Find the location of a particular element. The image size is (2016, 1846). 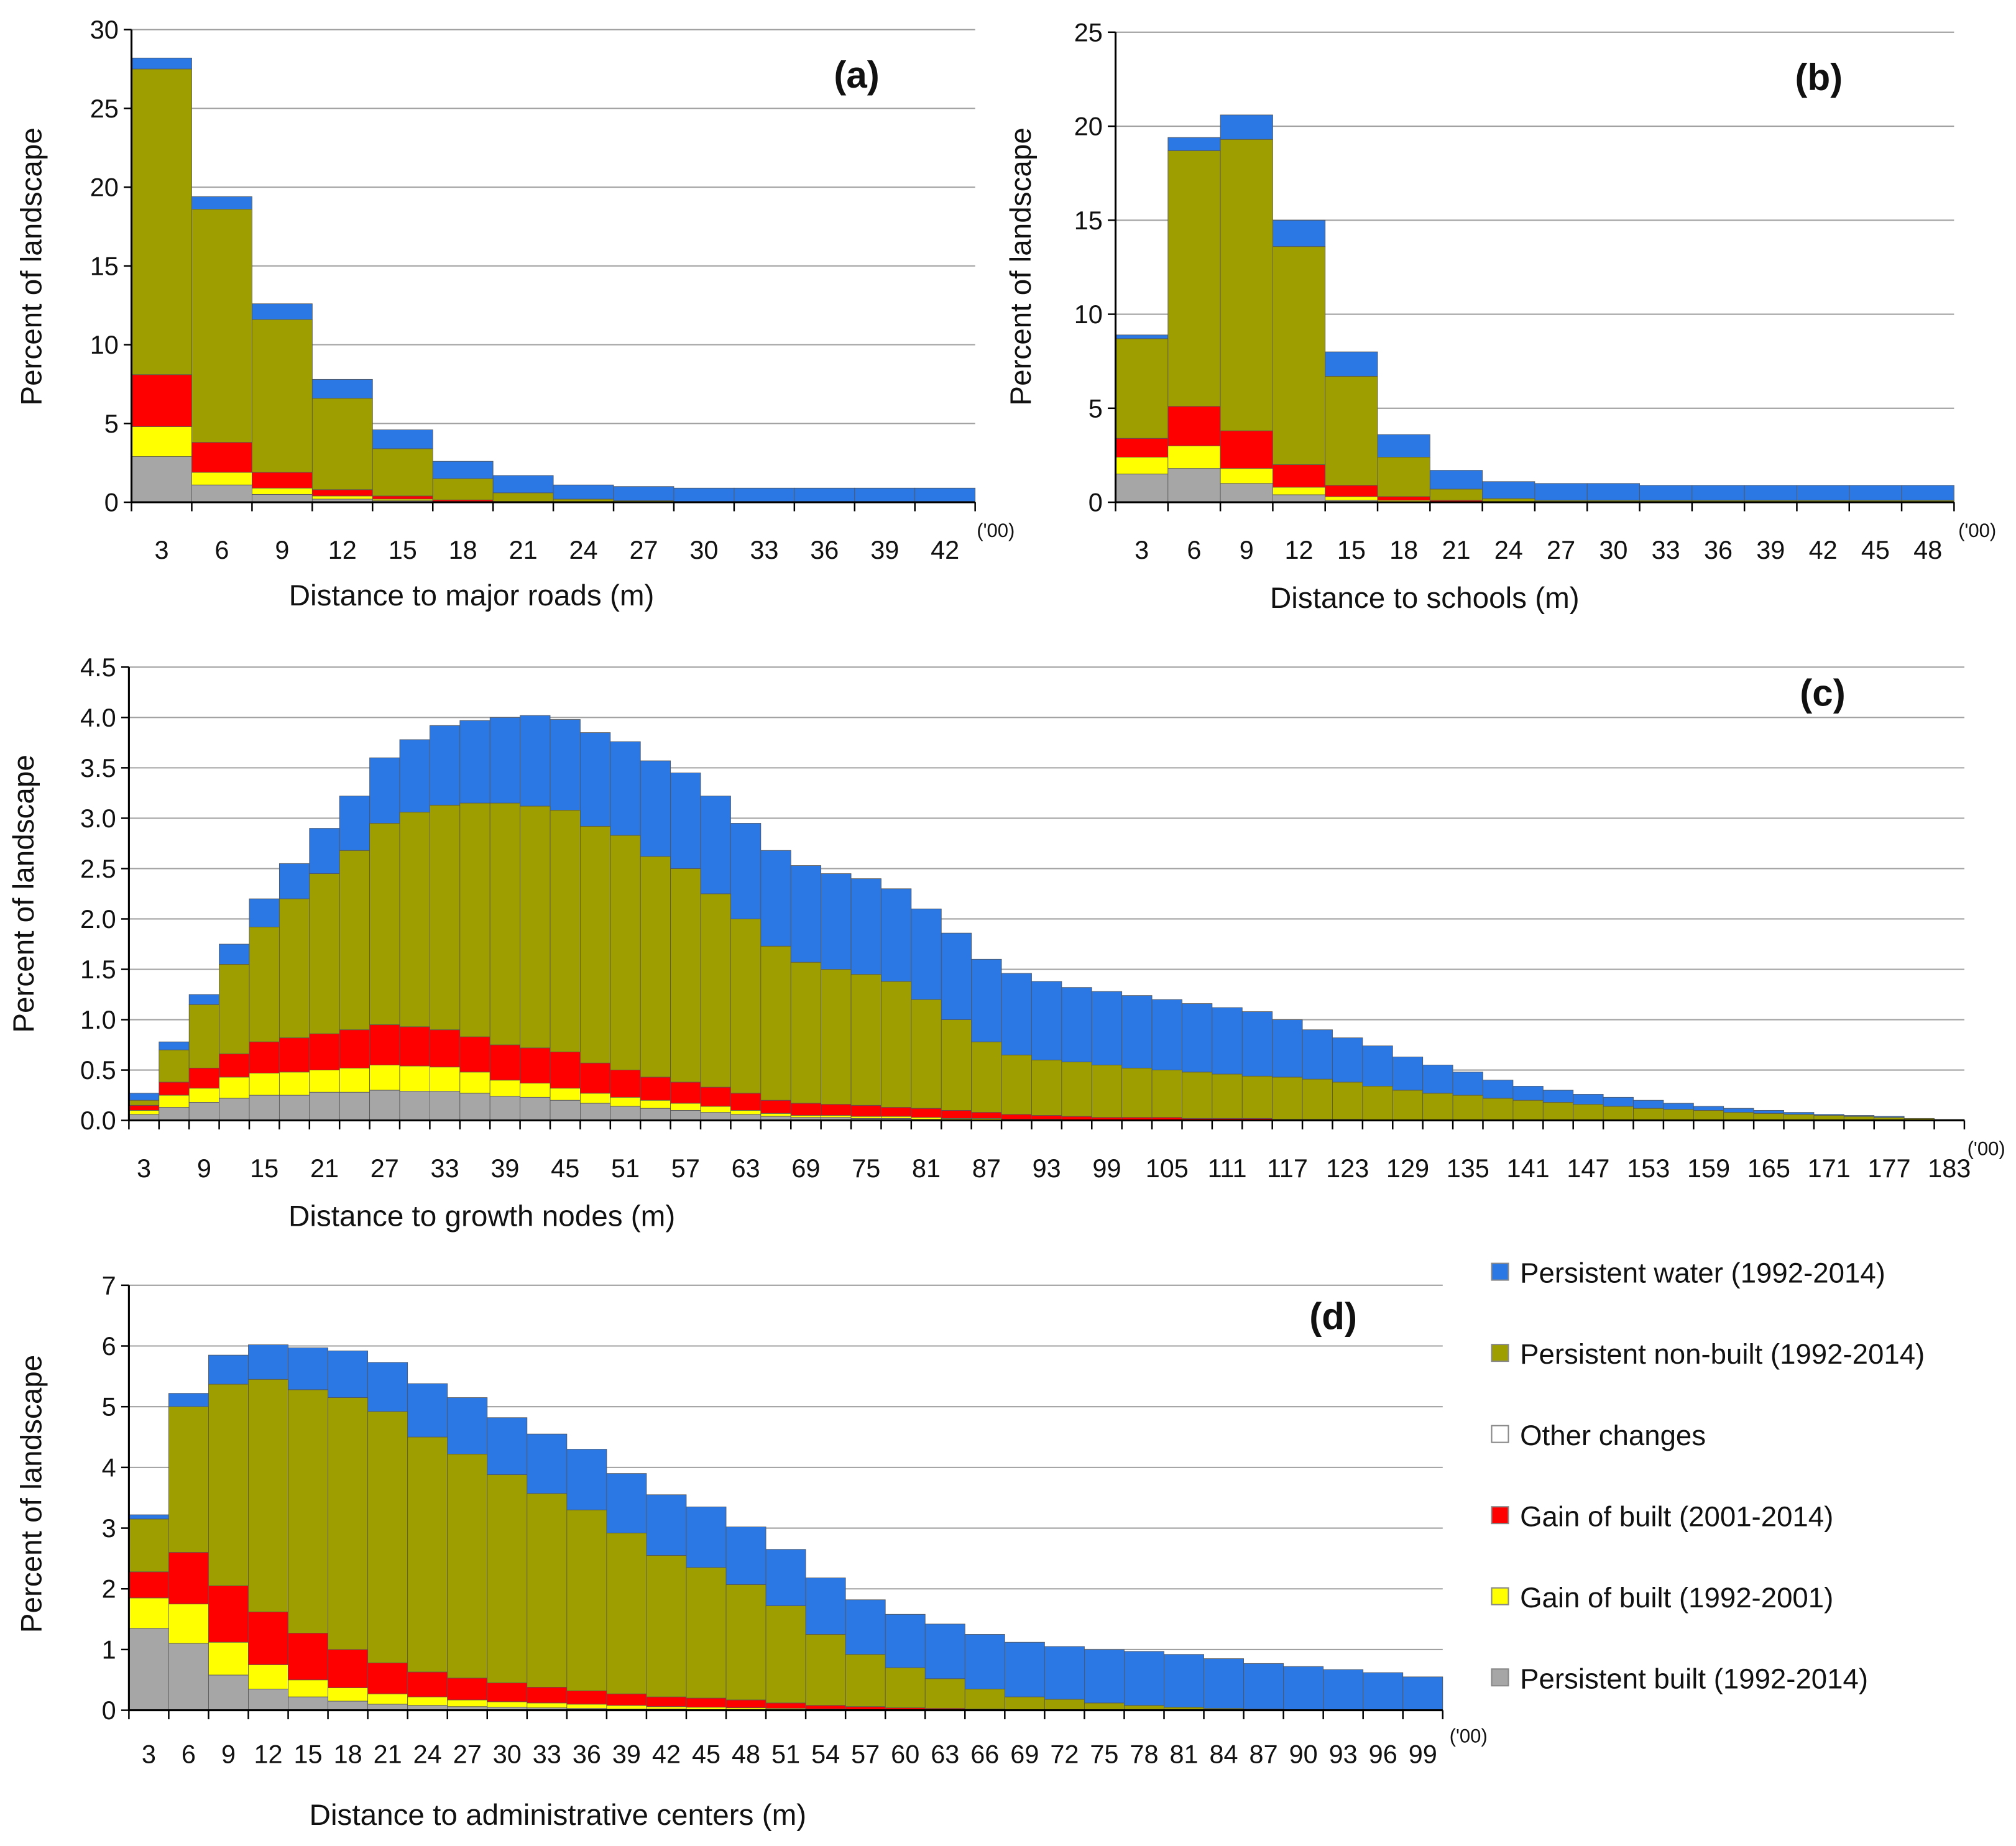

x-tick-label: 57 is located at coordinates (685, 1168).